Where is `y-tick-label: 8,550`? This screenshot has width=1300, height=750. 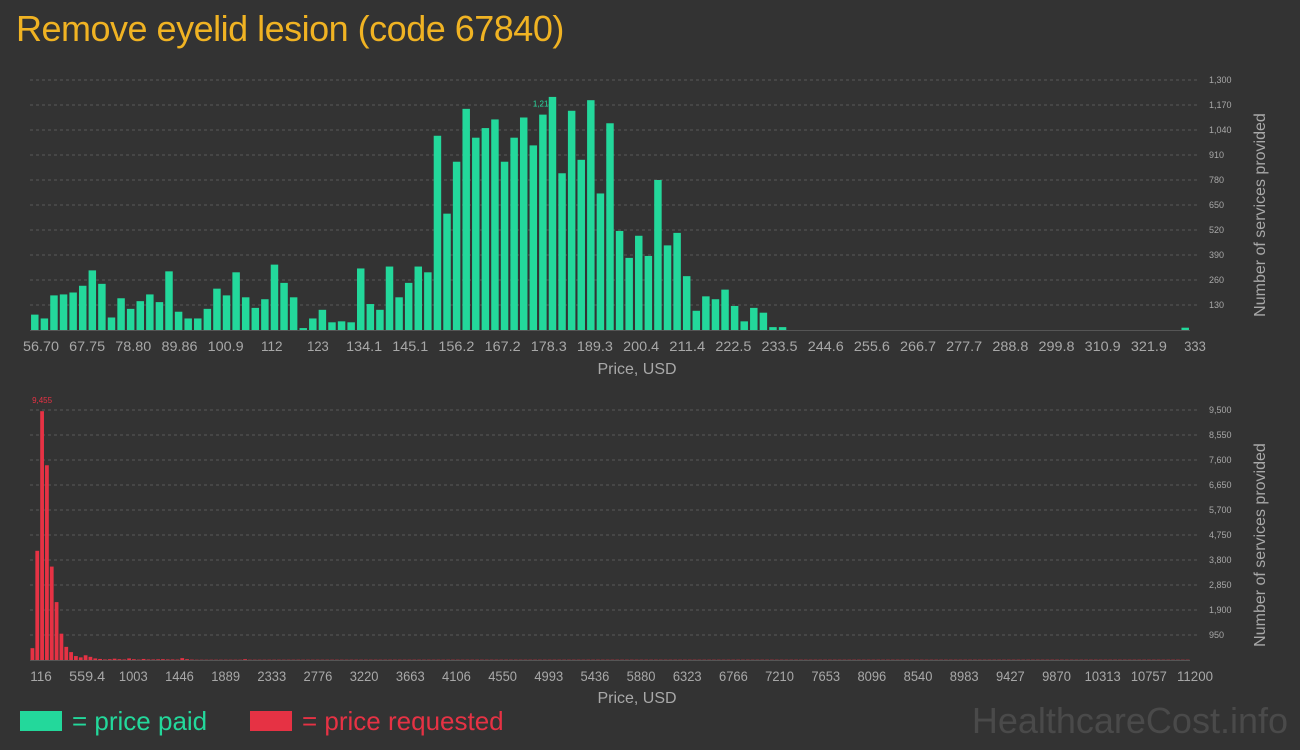
y-tick-label: 8,550 is located at coordinates (1220, 435).